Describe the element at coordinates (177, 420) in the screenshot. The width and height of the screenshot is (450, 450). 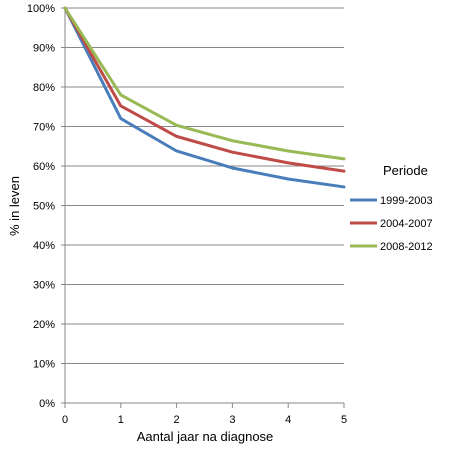
I see `x-tick-label: 2` at that location.